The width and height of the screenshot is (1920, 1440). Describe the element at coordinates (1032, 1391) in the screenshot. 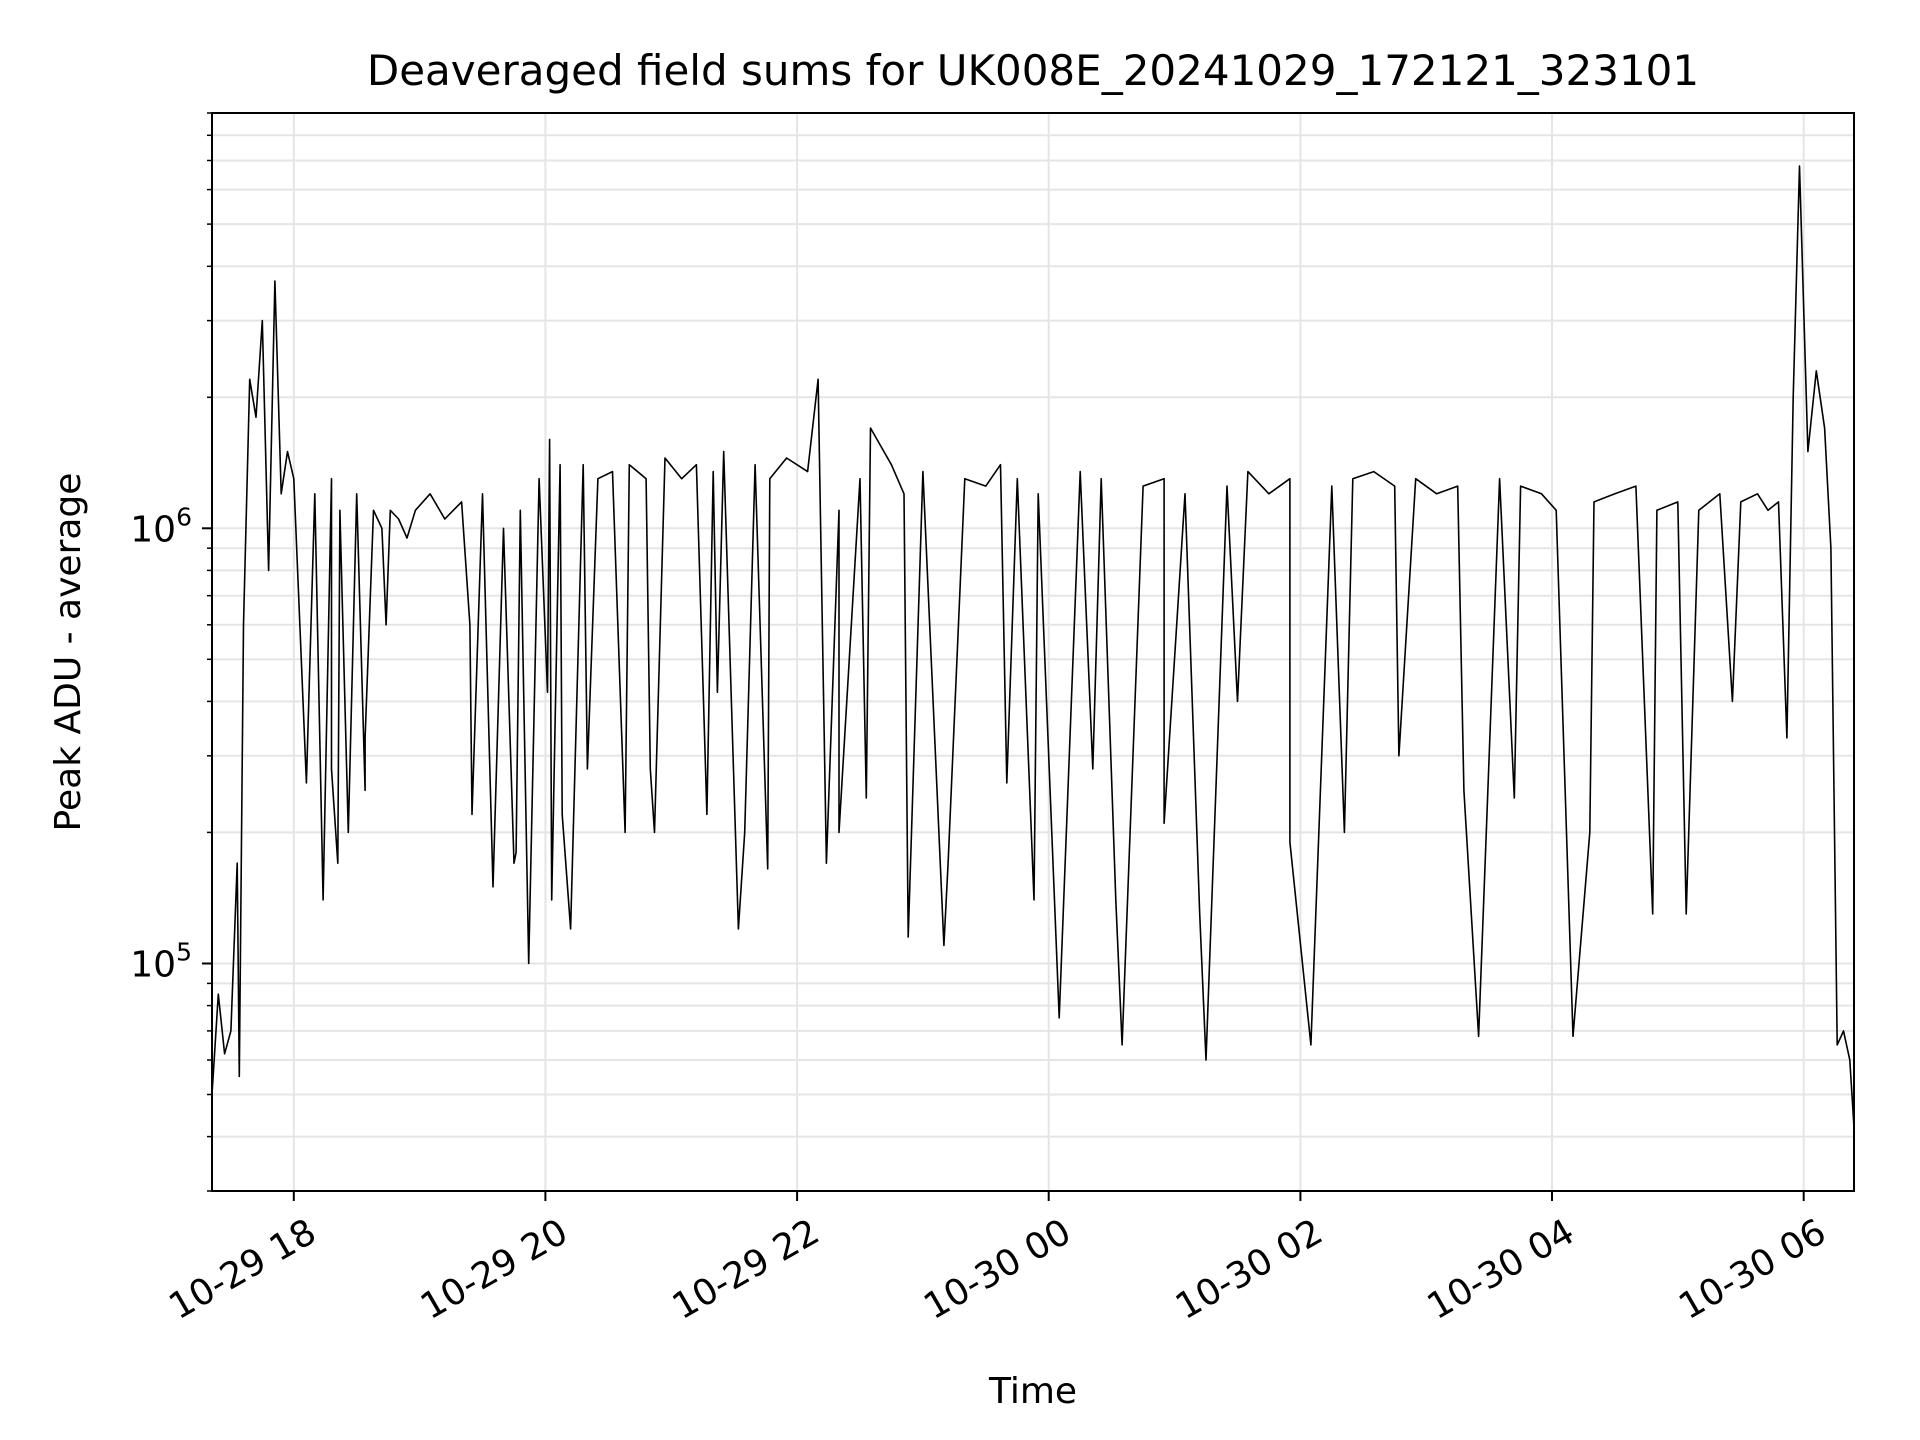

I see `x-axis-label: Time` at that location.